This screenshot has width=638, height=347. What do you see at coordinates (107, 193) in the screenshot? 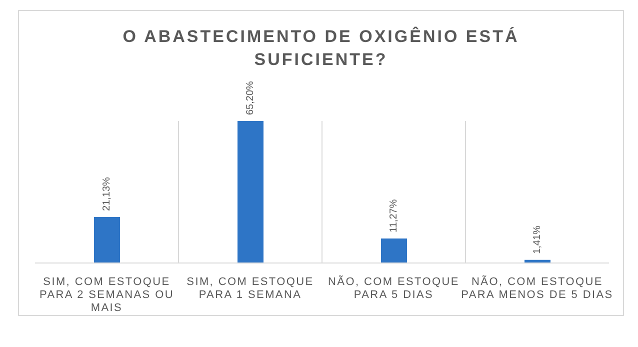
I see `data-label: 21,13%` at bounding box center [107, 193].